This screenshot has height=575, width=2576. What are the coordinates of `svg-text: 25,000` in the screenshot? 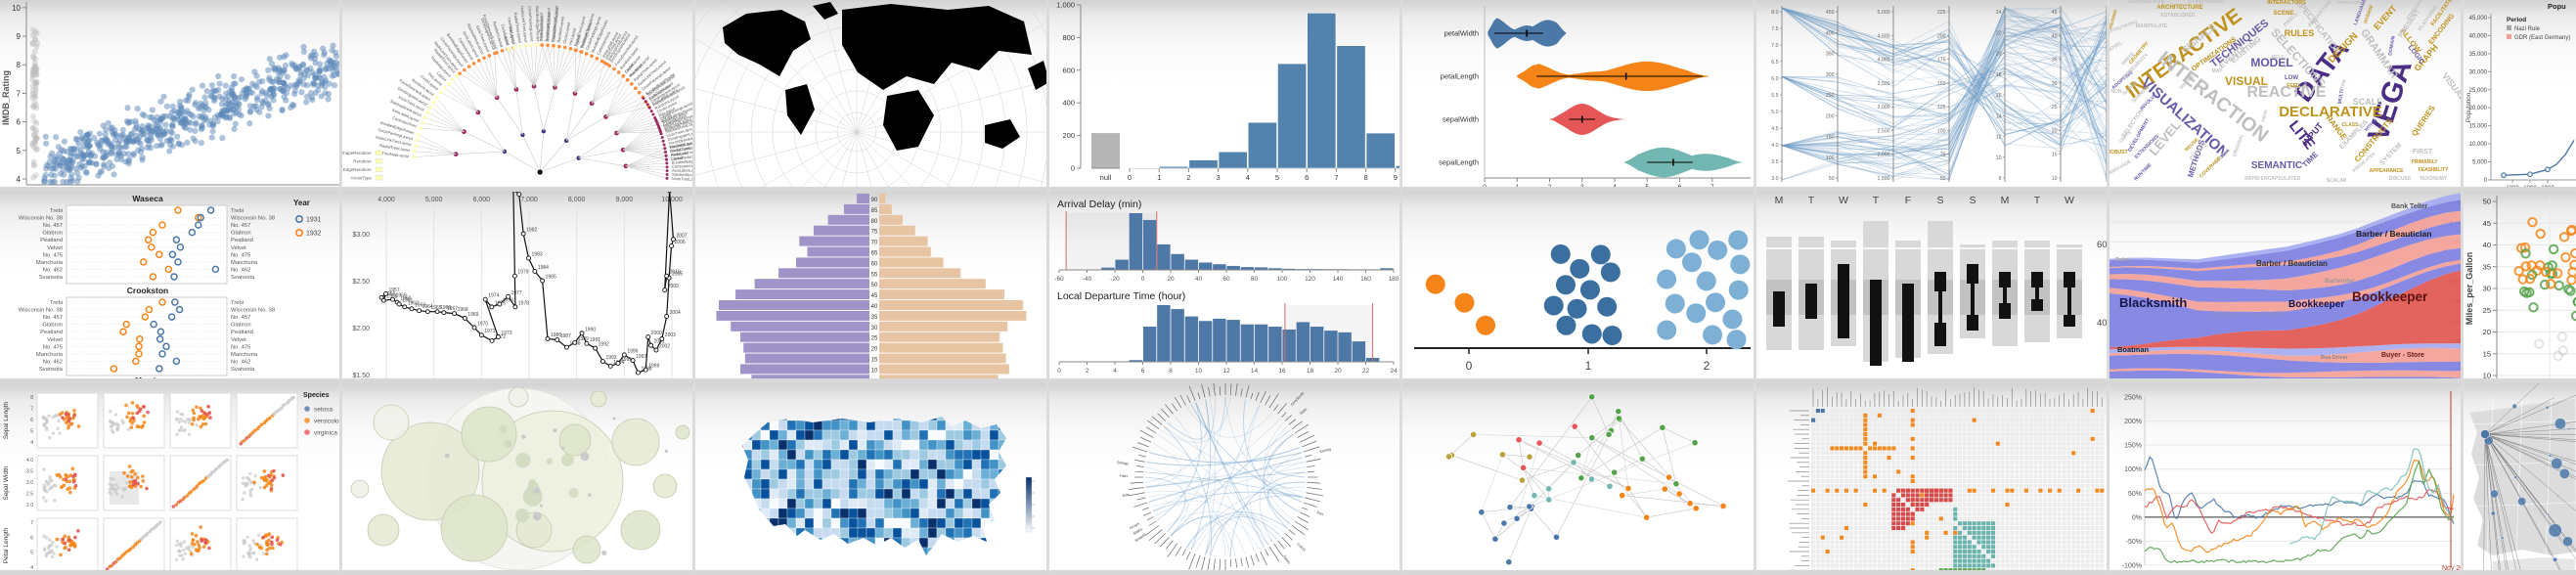 It's located at (2478, 91).